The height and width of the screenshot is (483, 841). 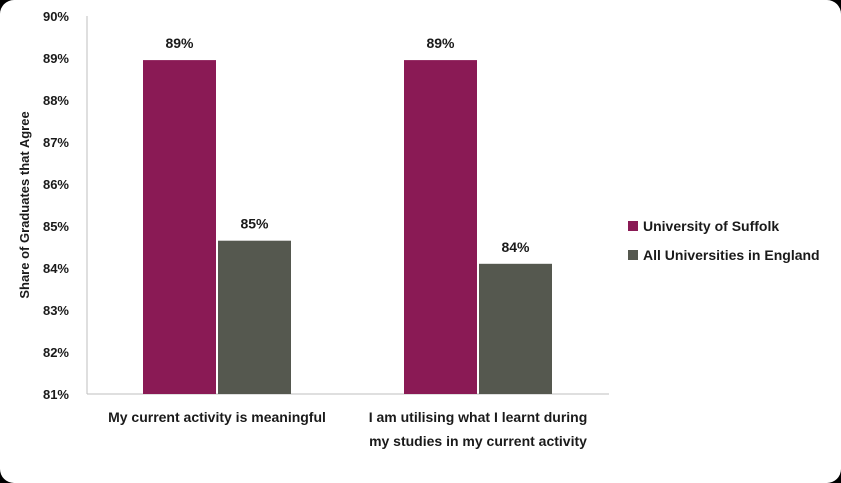 What do you see at coordinates (56, 58) in the screenshot?
I see `y-tick-label: 89%` at bounding box center [56, 58].